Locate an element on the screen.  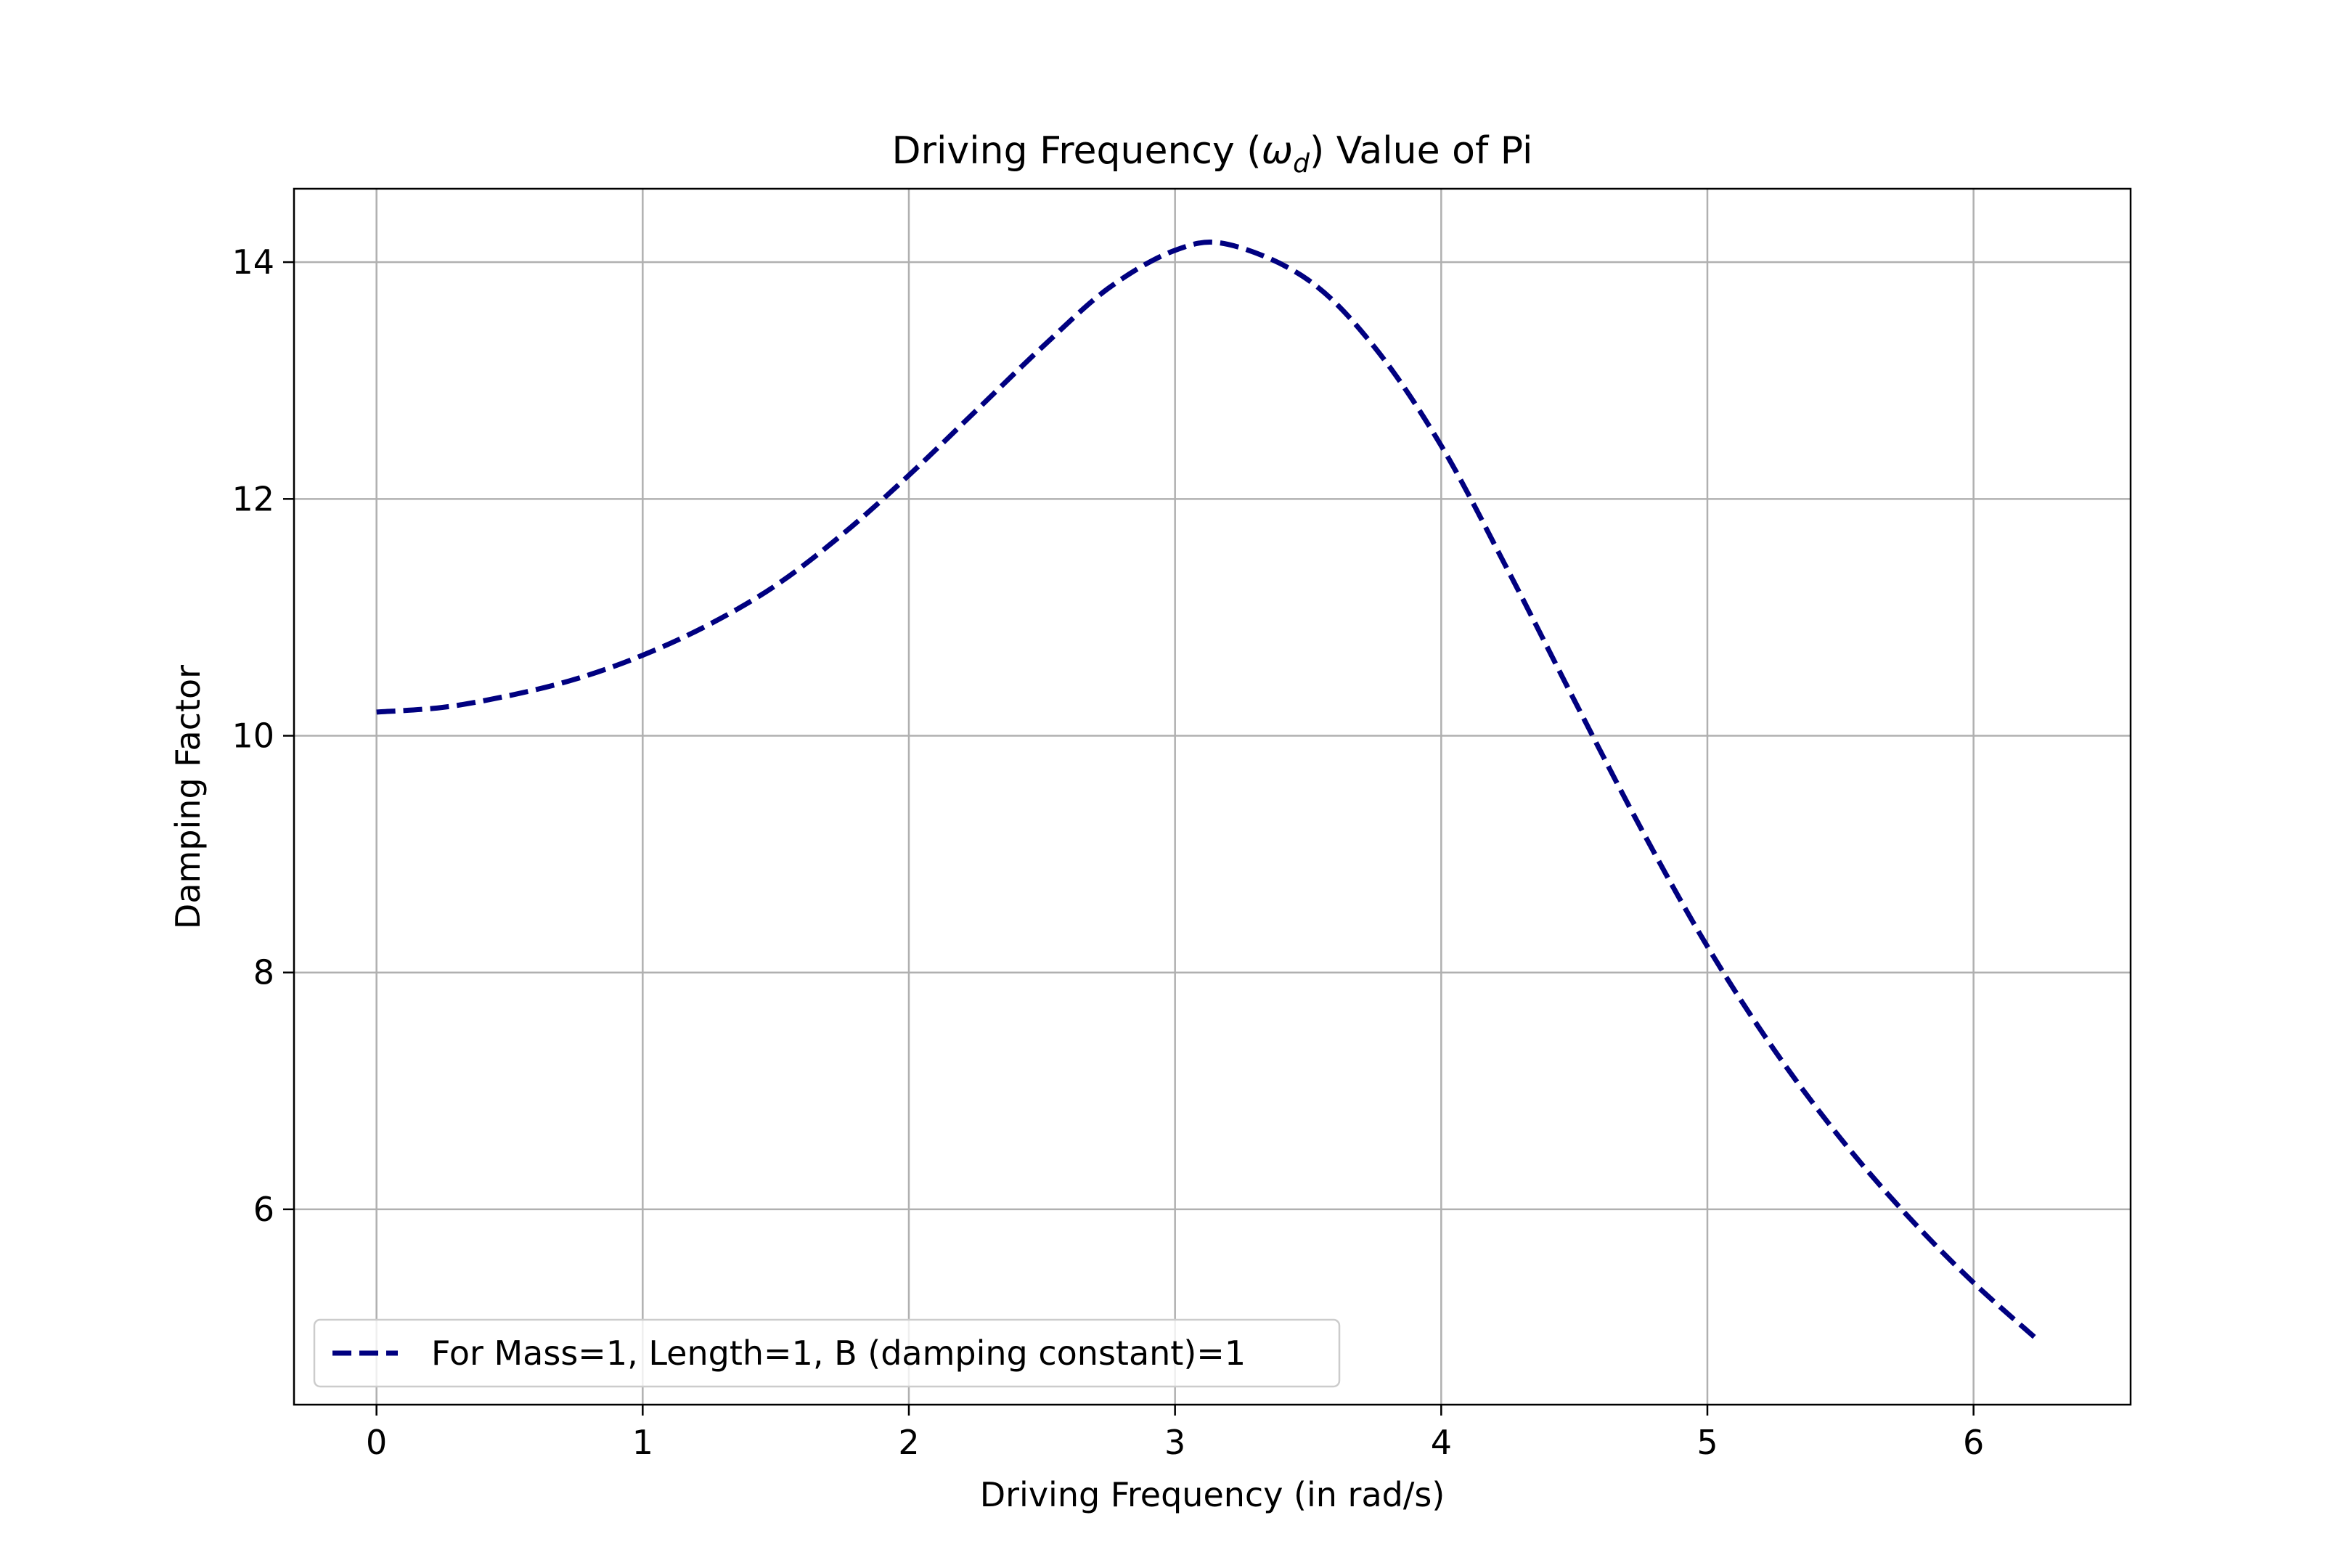
x-axis-ticks: 0 1 2 3 4 5 6 is located at coordinates (1175, 1434).